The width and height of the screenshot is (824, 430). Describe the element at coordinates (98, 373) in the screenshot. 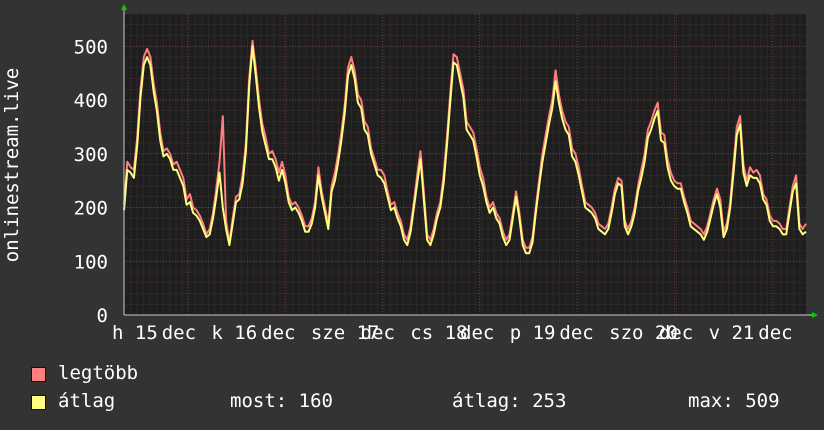

I see `legend-label-max: legtöbb` at that location.